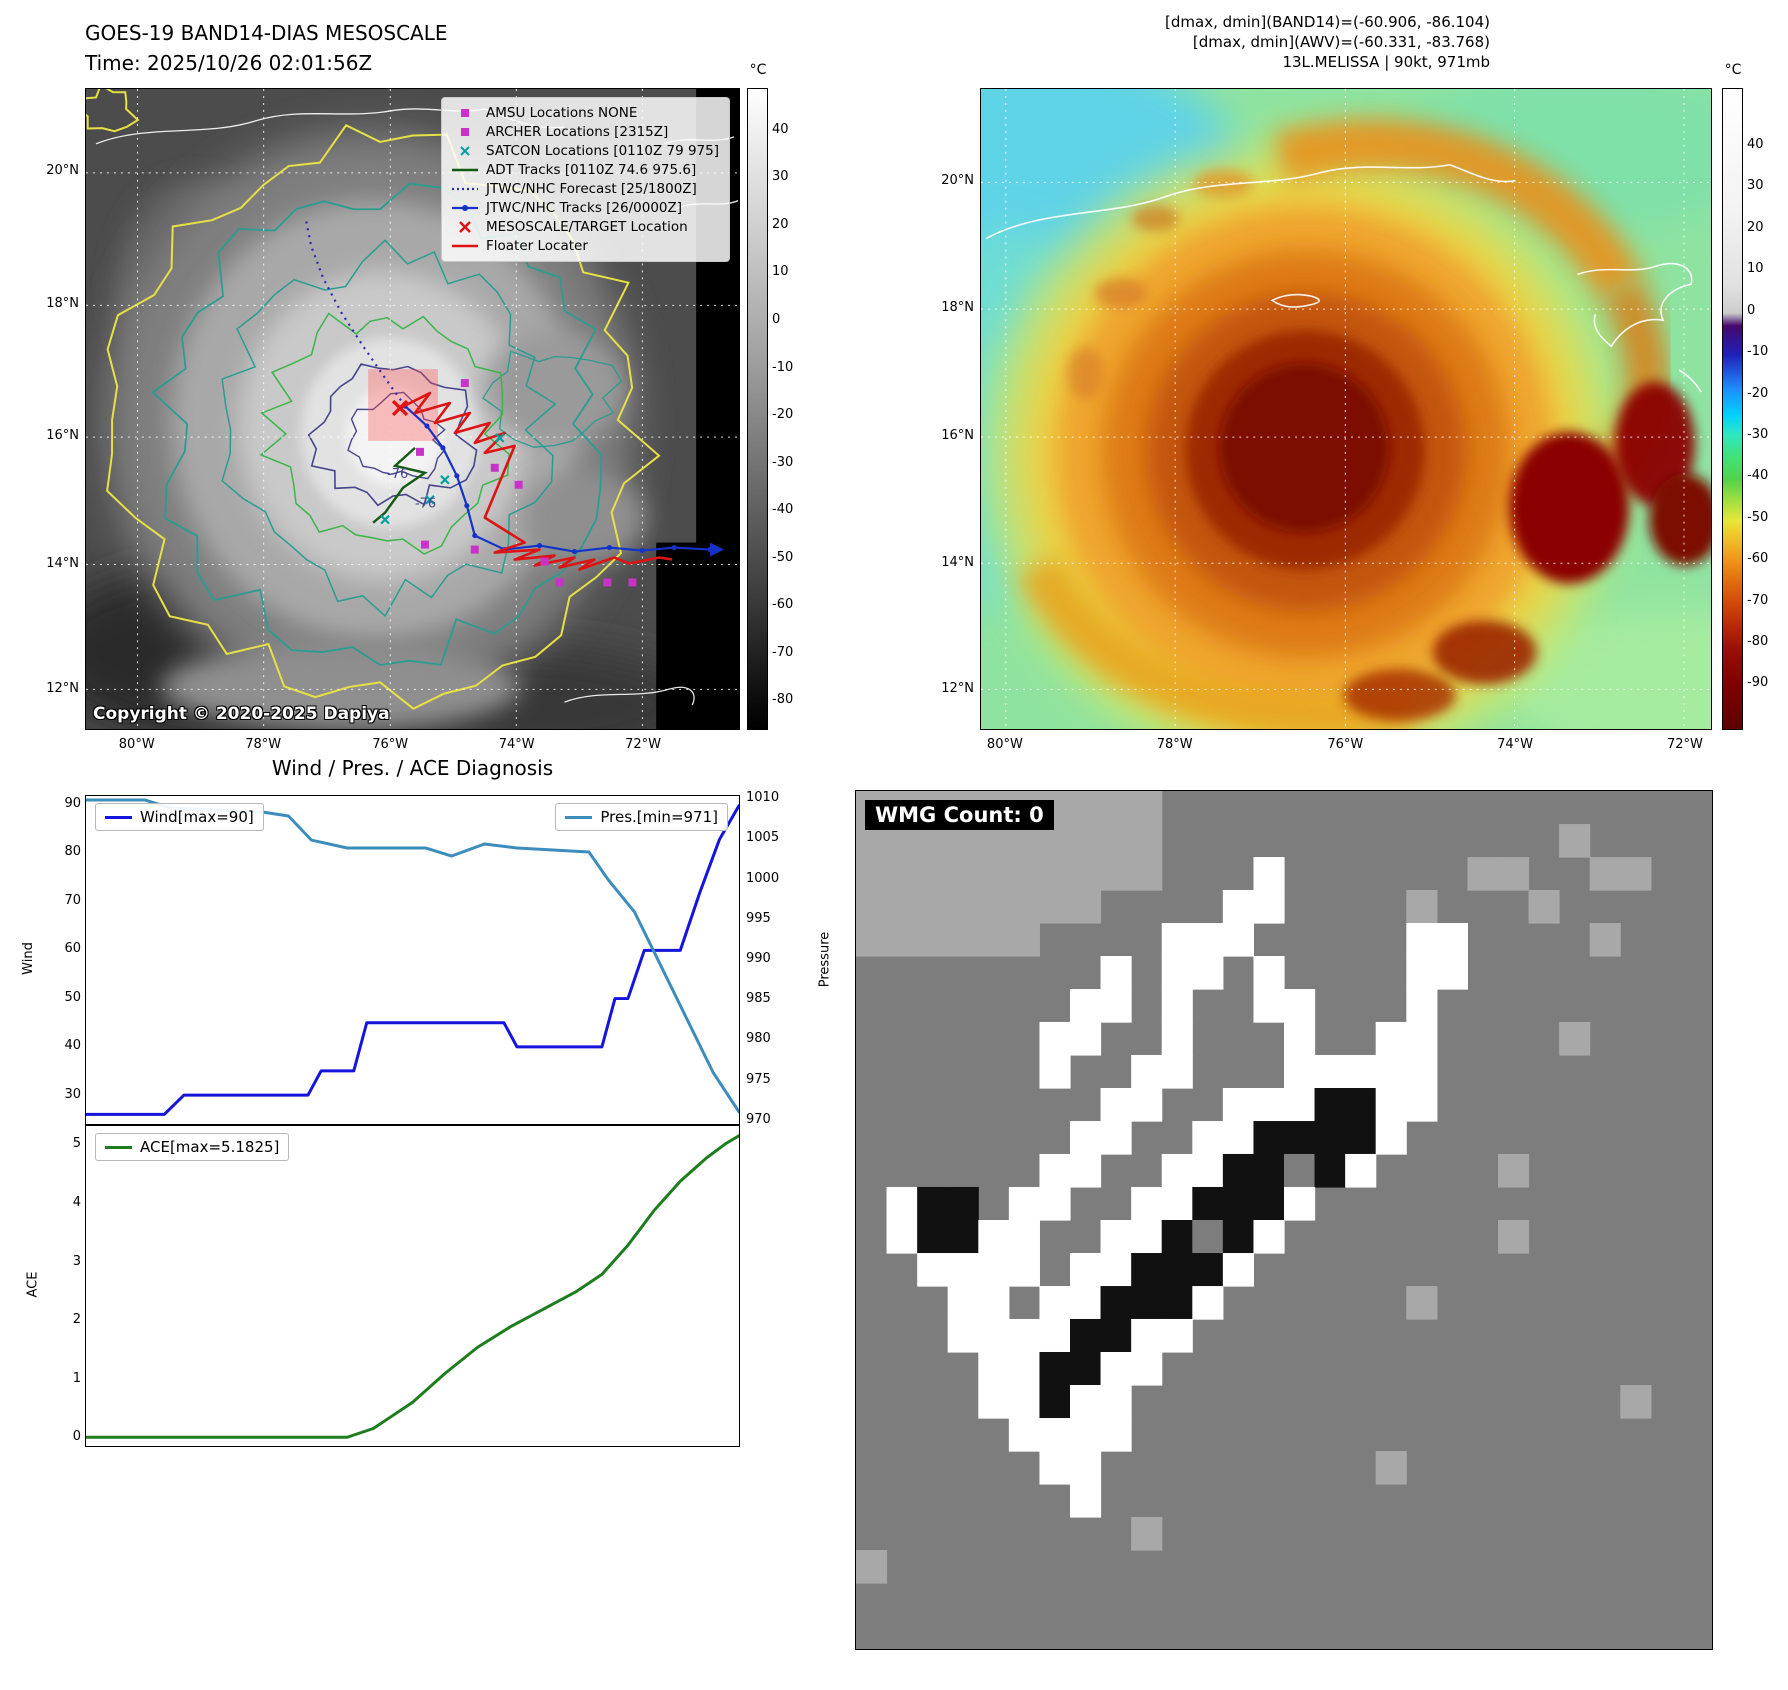 The height and width of the screenshot is (1690, 1788). I want to click on ace-plot-area, so click(412, 1286).